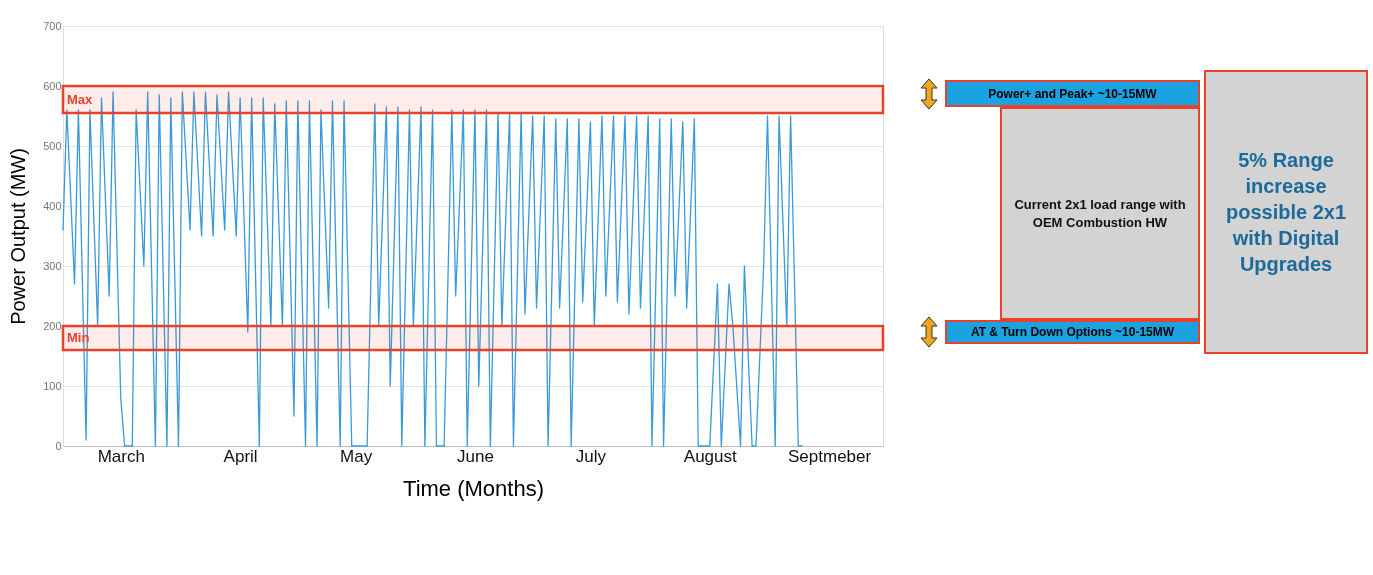 This screenshot has width=1373, height=575. I want to click on band-label: Max, so click(80, 99).